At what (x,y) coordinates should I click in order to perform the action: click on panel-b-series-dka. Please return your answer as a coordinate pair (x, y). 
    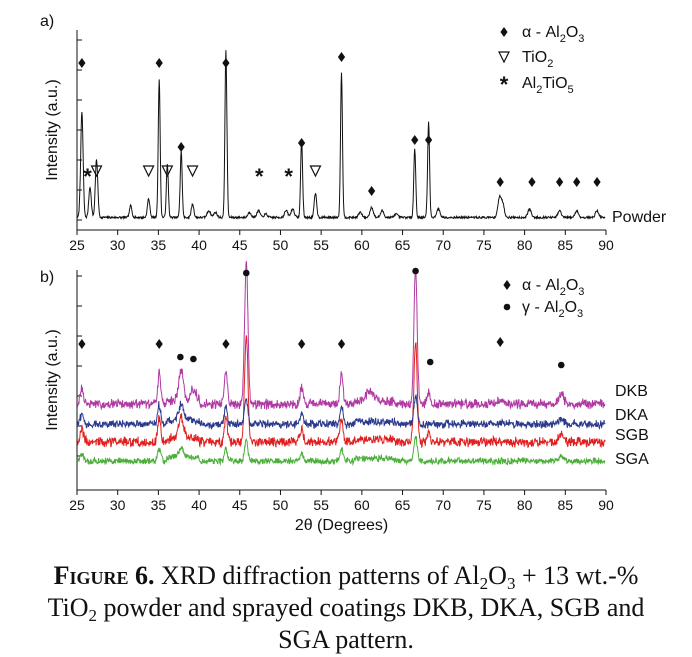
    Looking at the image, I should click on (341, 412).